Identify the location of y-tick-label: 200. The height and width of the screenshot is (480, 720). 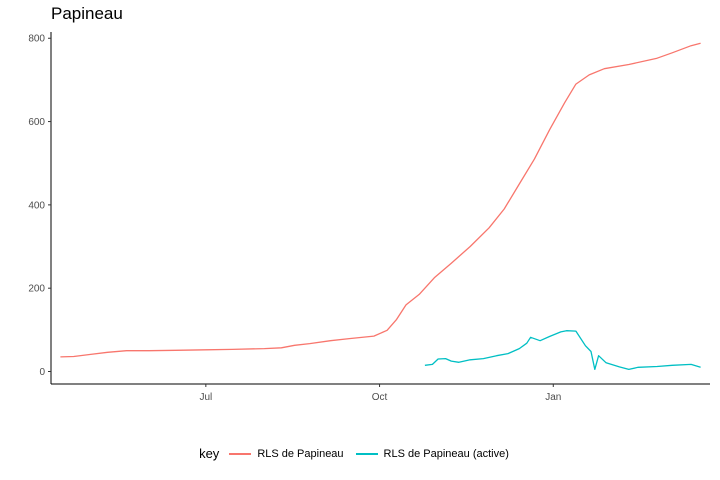
(36, 289).